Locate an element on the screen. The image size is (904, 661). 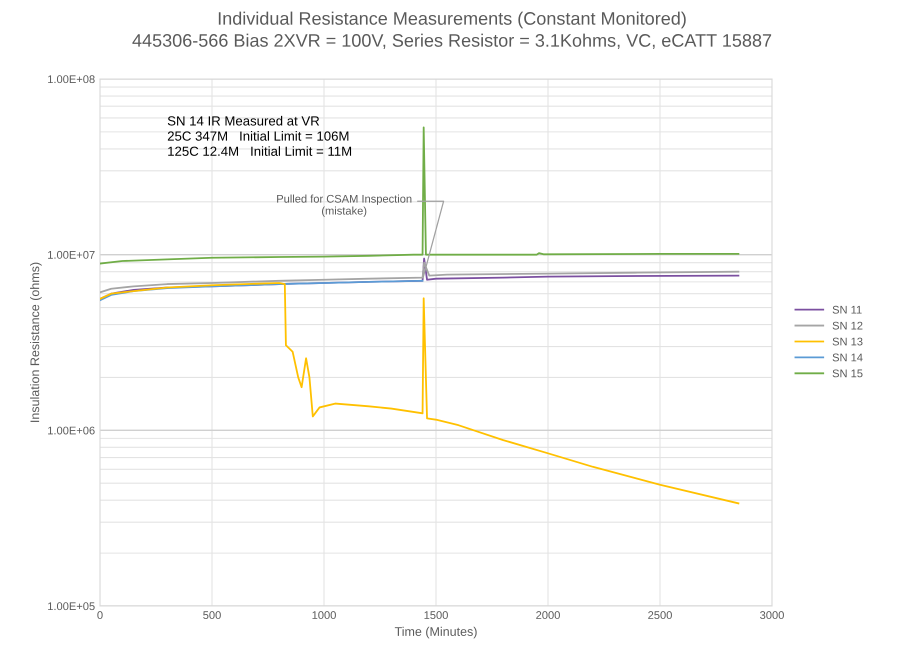
x-tick-label: 3000 is located at coordinates (772, 615).